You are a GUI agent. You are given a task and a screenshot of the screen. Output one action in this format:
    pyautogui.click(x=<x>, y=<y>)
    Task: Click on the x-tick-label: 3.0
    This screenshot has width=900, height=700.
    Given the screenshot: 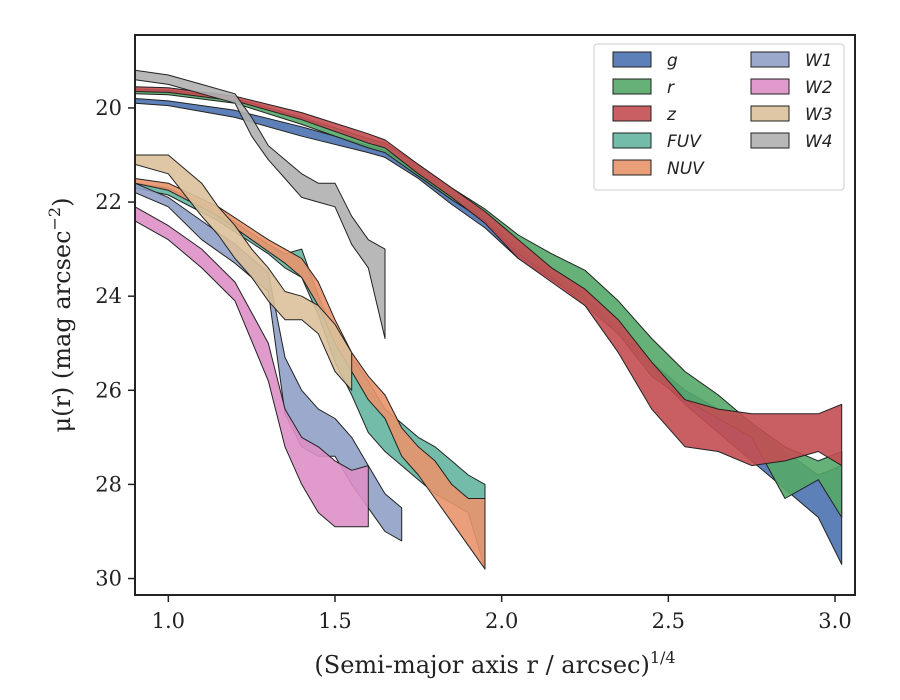 What is the action you would take?
    pyautogui.click(x=834, y=621)
    